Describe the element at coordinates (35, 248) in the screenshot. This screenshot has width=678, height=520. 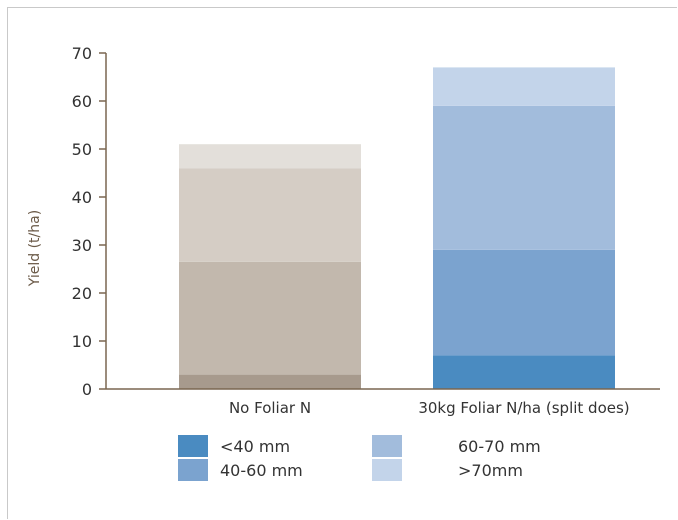
I see `y-axis-label: Yield (t/ha)` at that location.